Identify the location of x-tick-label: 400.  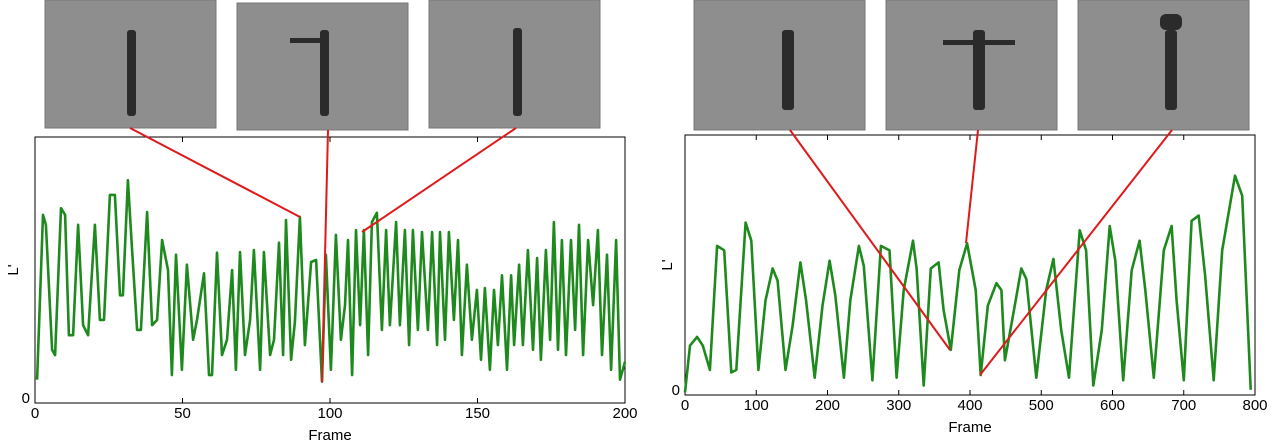
(969, 405).